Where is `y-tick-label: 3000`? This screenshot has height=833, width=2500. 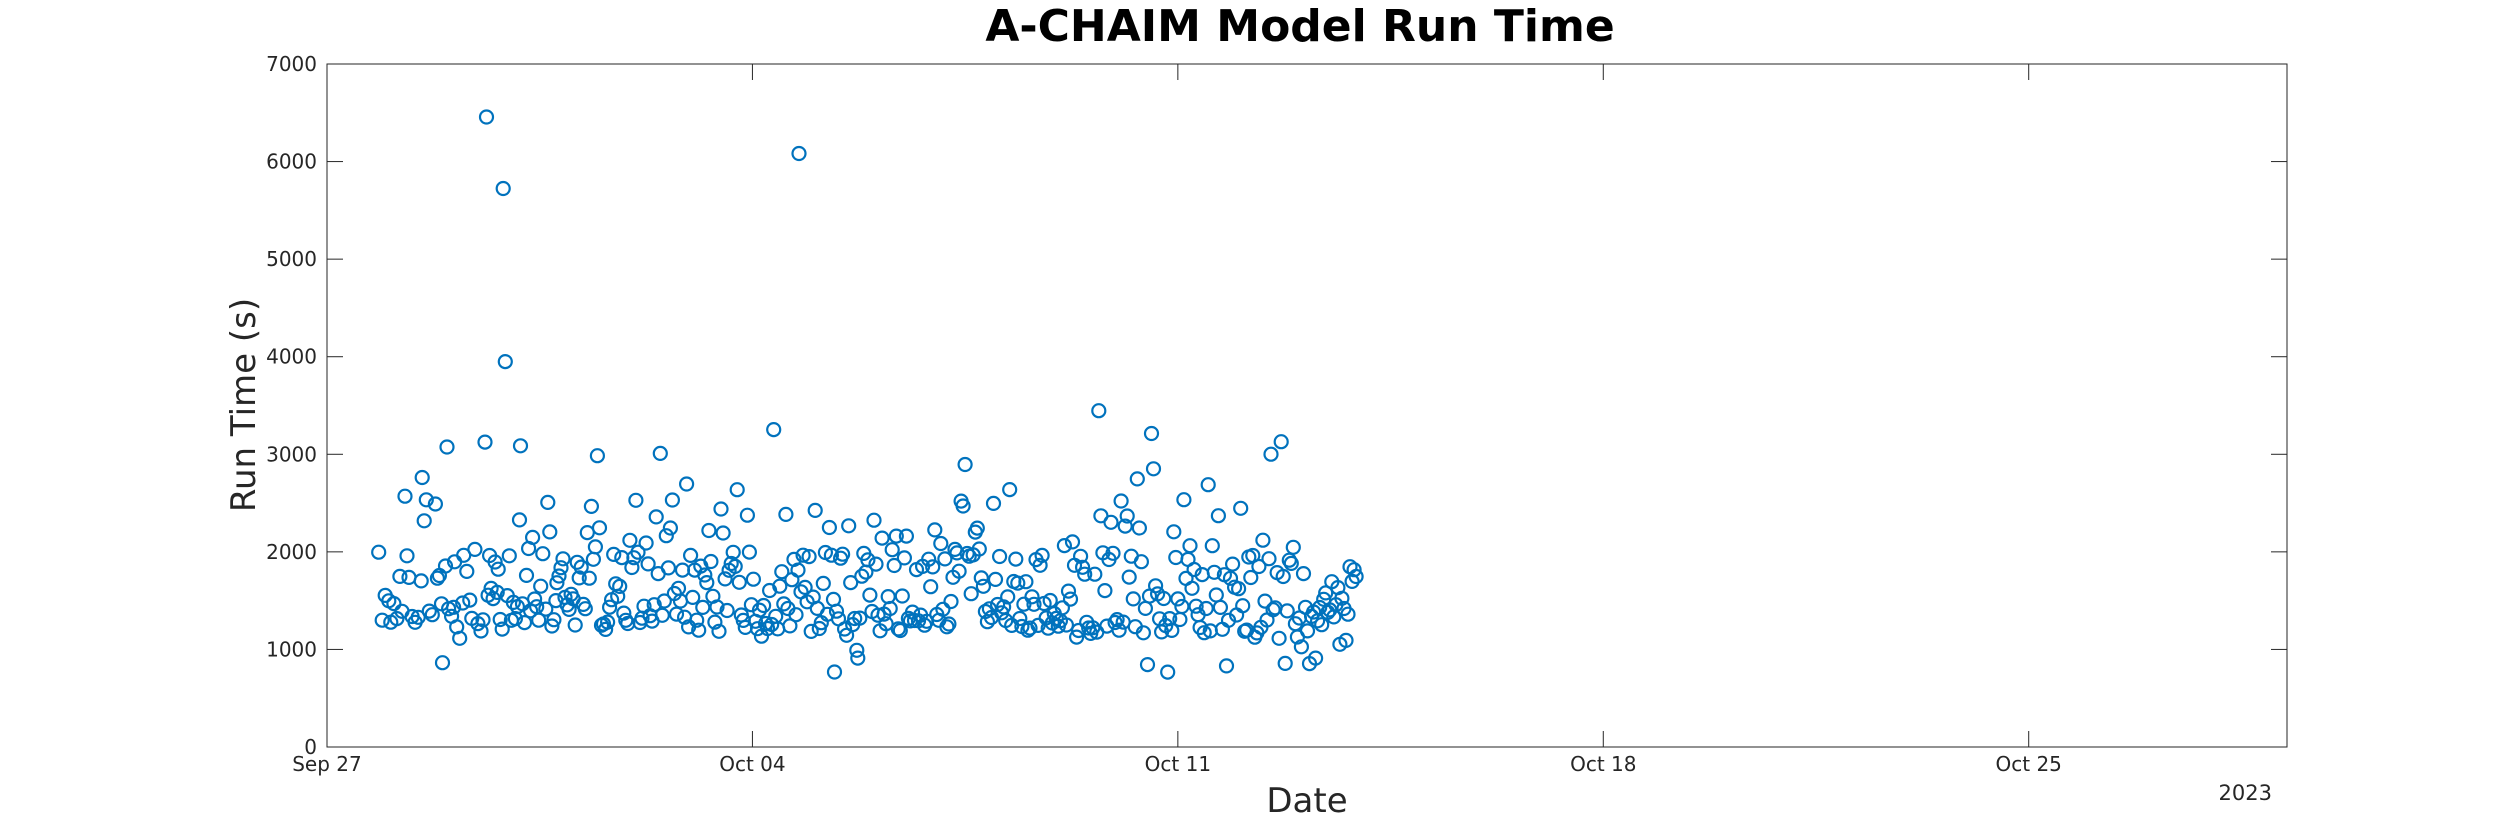 y-tick-label: 3000 is located at coordinates (291, 454).